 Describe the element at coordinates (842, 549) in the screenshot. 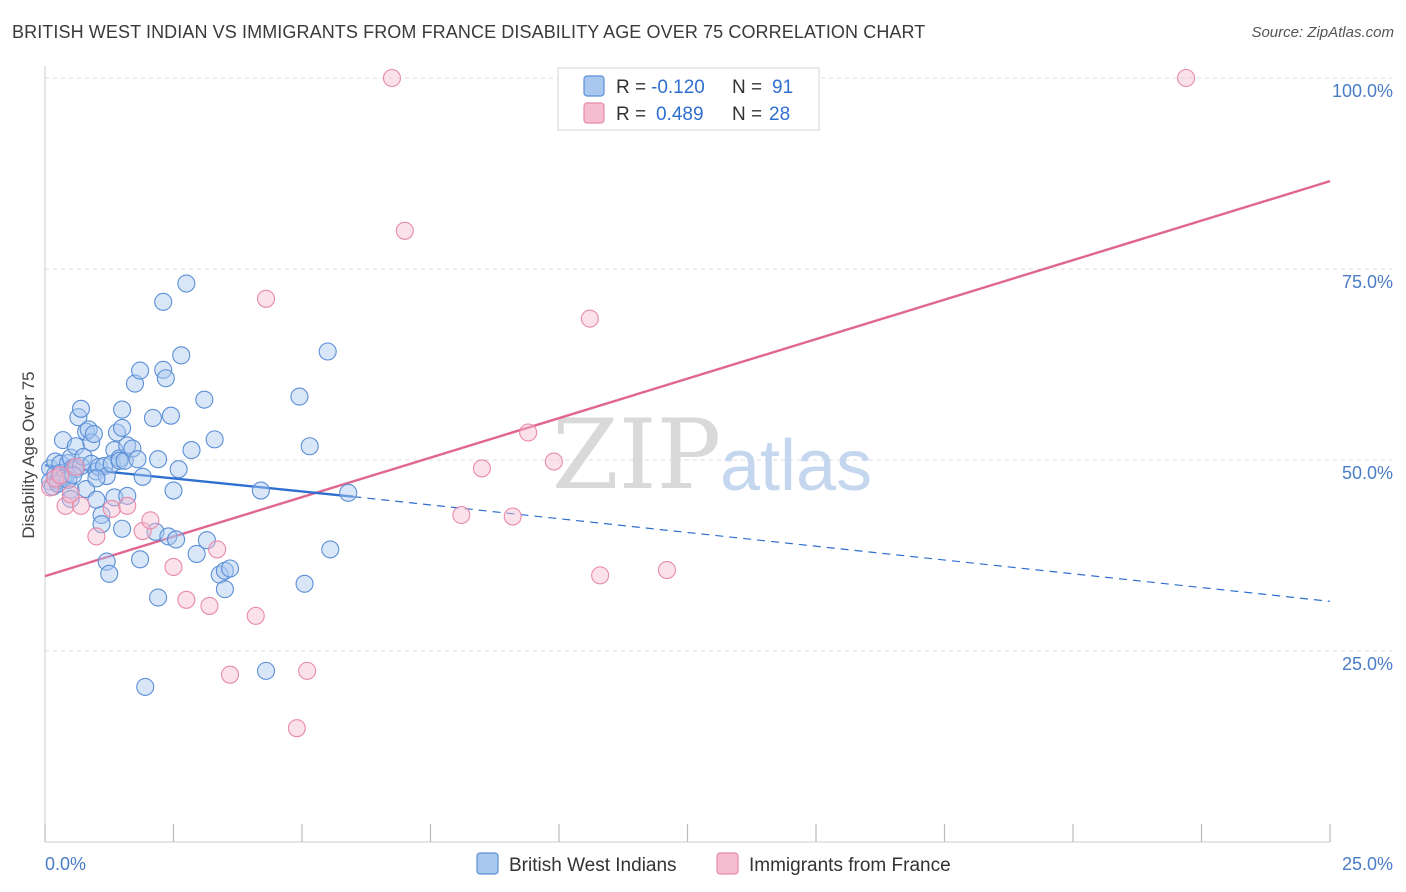

I see `trend-line-blue-extension` at that location.